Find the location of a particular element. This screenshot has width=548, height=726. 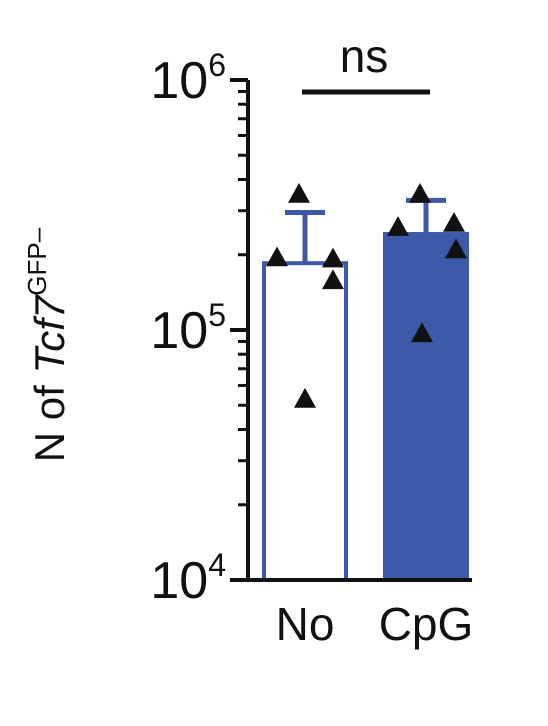

y-tick-label: 10⁴ is located at coordinates (188, 578).